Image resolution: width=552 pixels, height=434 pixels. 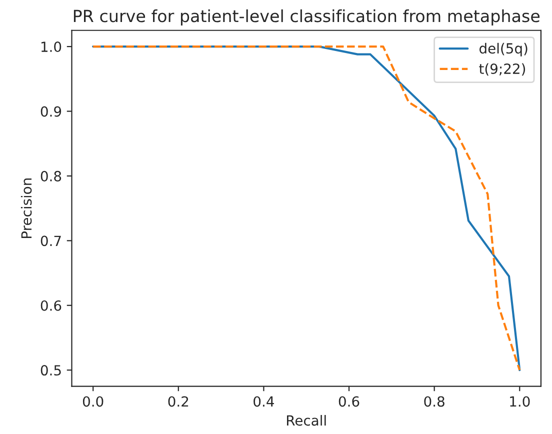 What do you see at coordinates (51, 111) in the screenshot?
I see `y-tick-label: 0.9` at bounding box center [51, 111].